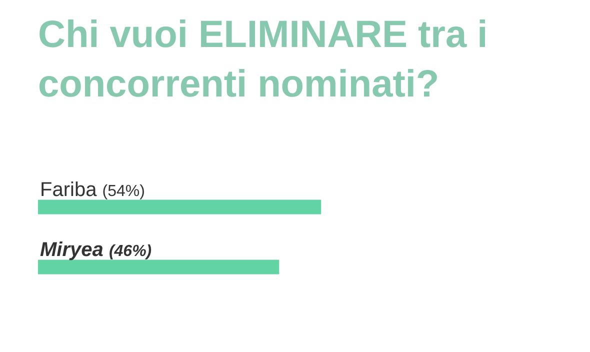 This screenshot has height=352, width=590. I want to click on data-label: (46%), so click(130, 251).